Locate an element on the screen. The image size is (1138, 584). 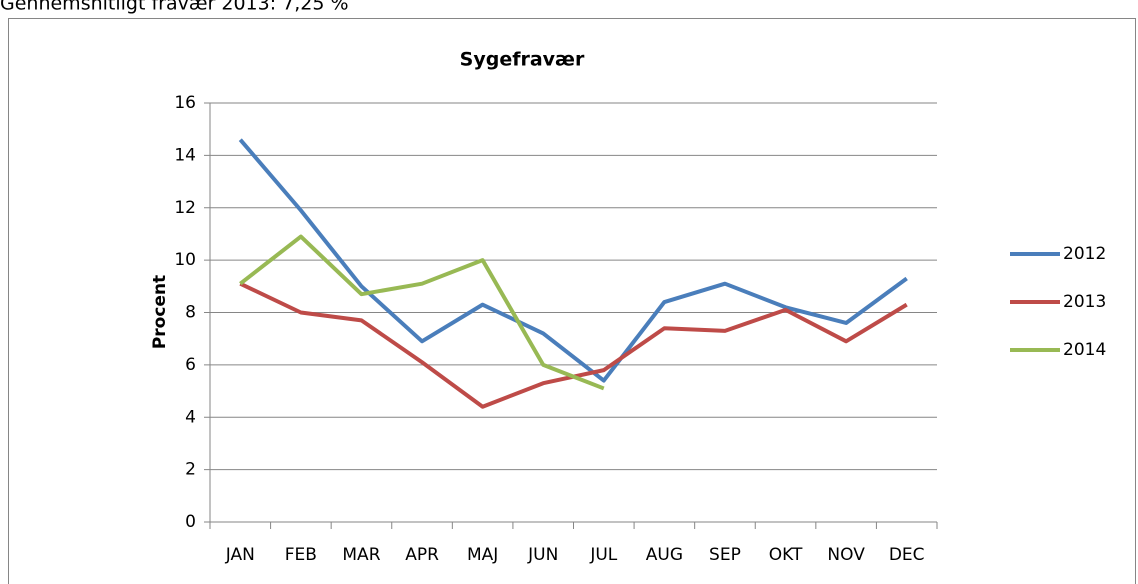
x-tick-label: SEP is located at coordinates (725, 555).